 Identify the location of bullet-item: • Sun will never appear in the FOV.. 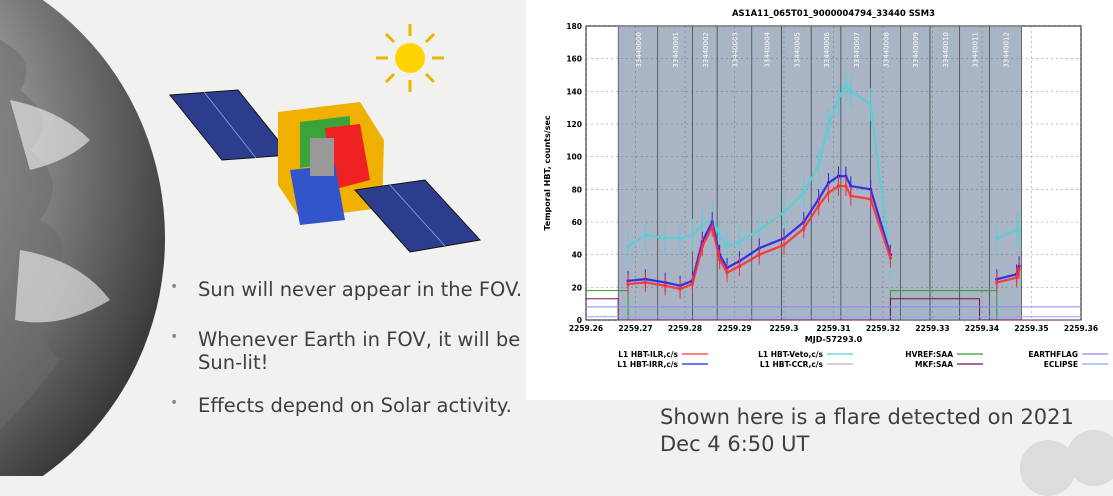
(363, 289).